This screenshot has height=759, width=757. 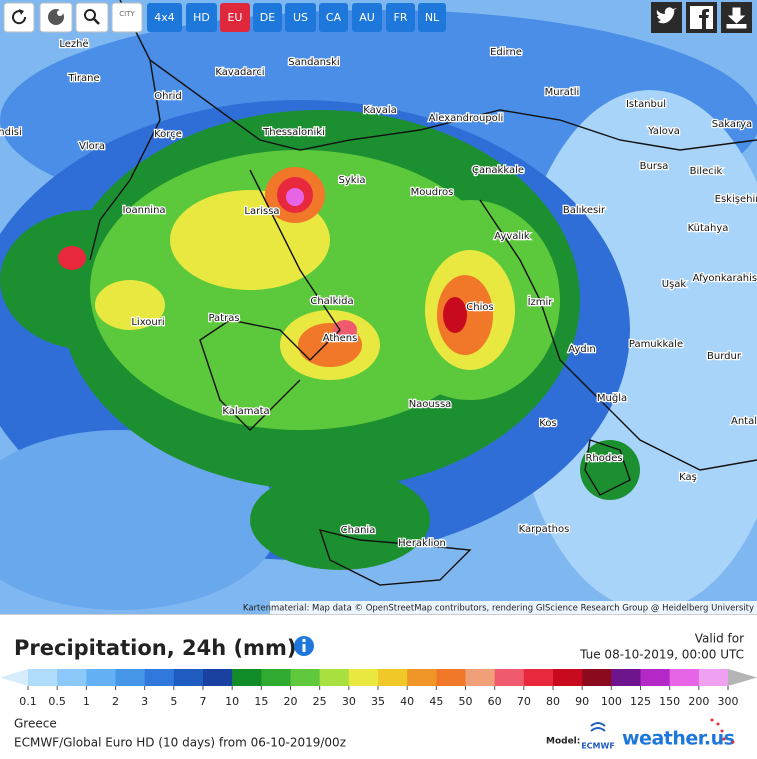 What do you see at coordinates (168, 134) in the screenshot?
I see `city-label: Korçe` at bounding box center [168, 134].